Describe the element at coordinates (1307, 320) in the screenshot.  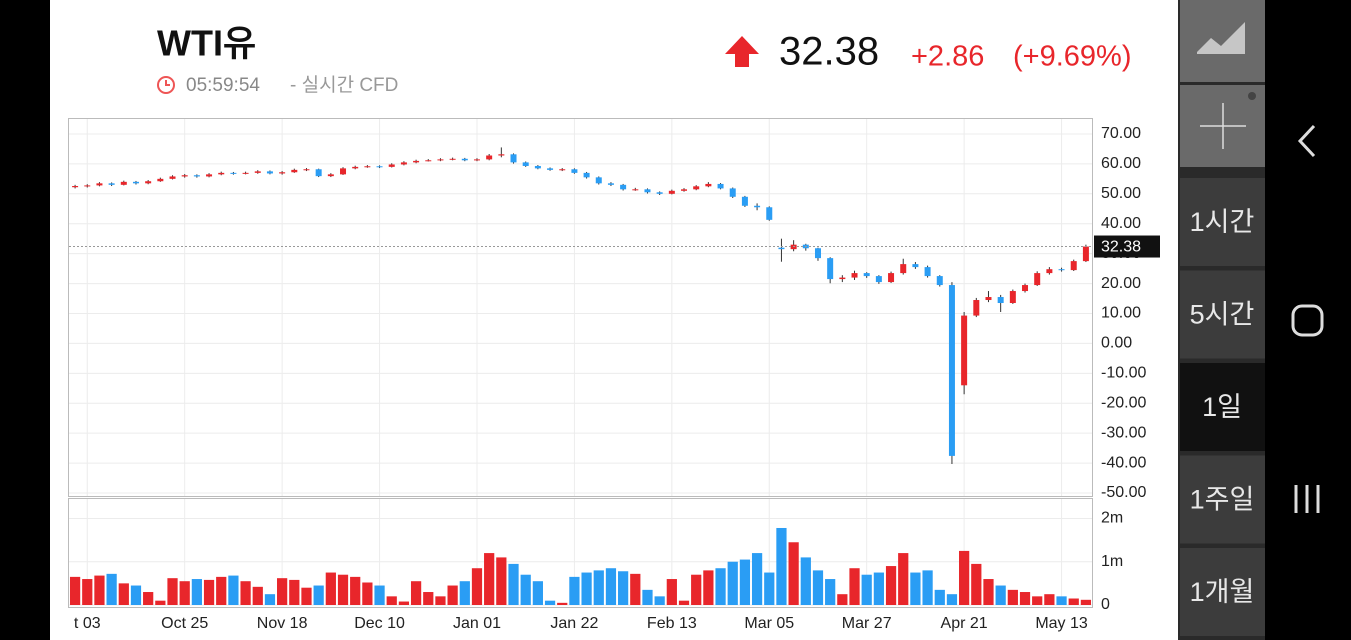
I see `home-button` at that location.